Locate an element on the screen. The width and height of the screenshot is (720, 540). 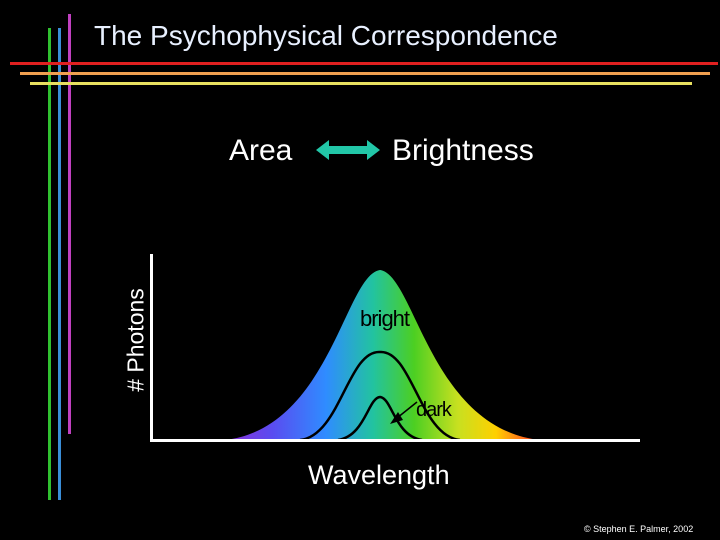
decor-line-red is located at coordinates (364, 63).